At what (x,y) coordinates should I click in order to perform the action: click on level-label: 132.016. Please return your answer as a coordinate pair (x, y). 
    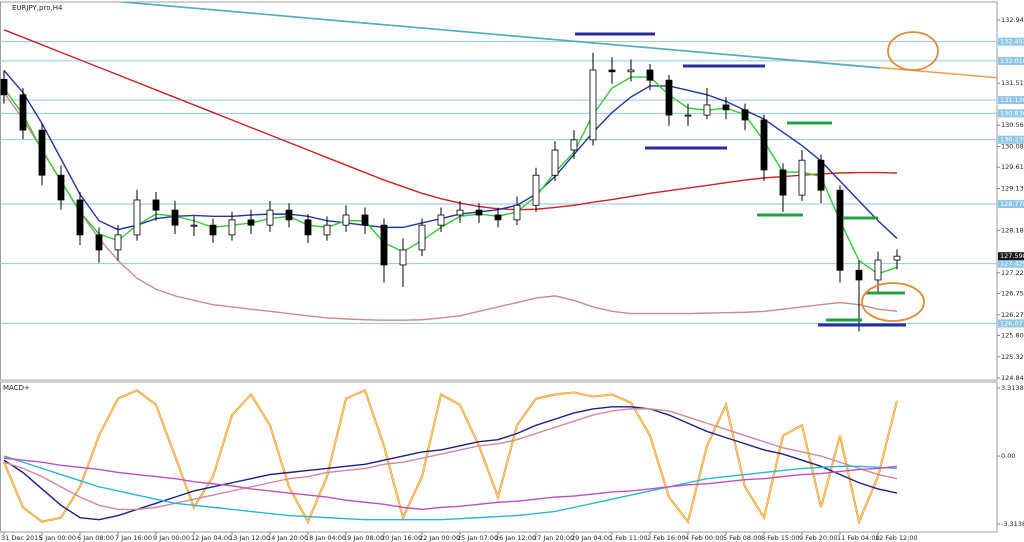
    Looking at the image, I should click on (1012, 61).